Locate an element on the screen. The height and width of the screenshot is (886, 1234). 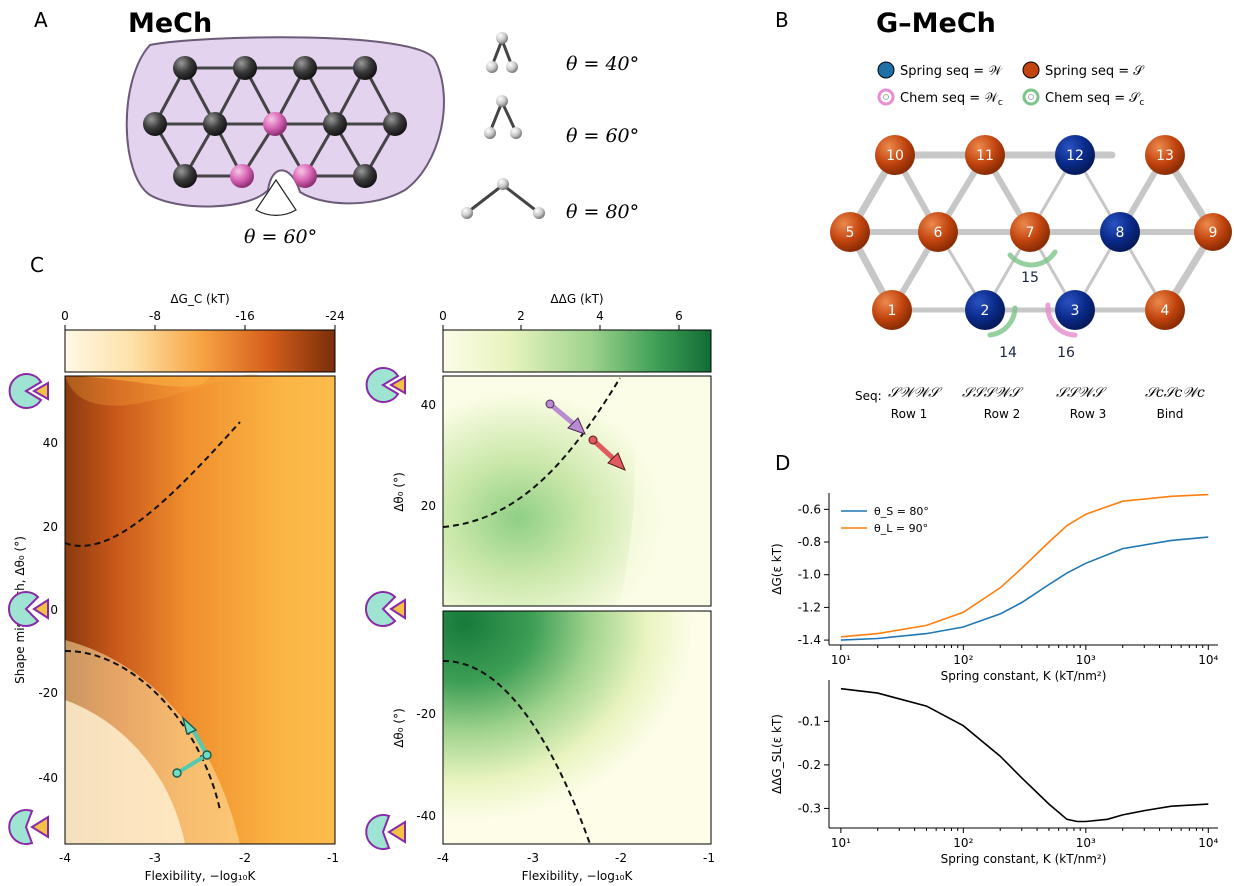
colorbar-right-label: ΔΔG (kT) is located at coordinates (576, 299).